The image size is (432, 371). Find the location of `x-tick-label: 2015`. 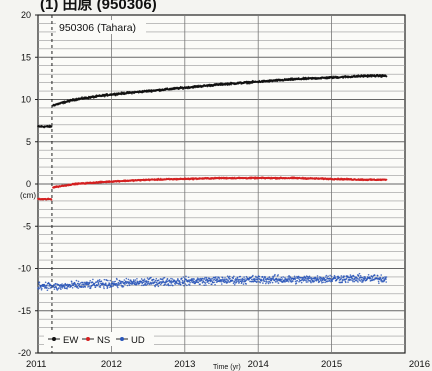

x-tick-label: 2015 is located at coordinates (331, 364).